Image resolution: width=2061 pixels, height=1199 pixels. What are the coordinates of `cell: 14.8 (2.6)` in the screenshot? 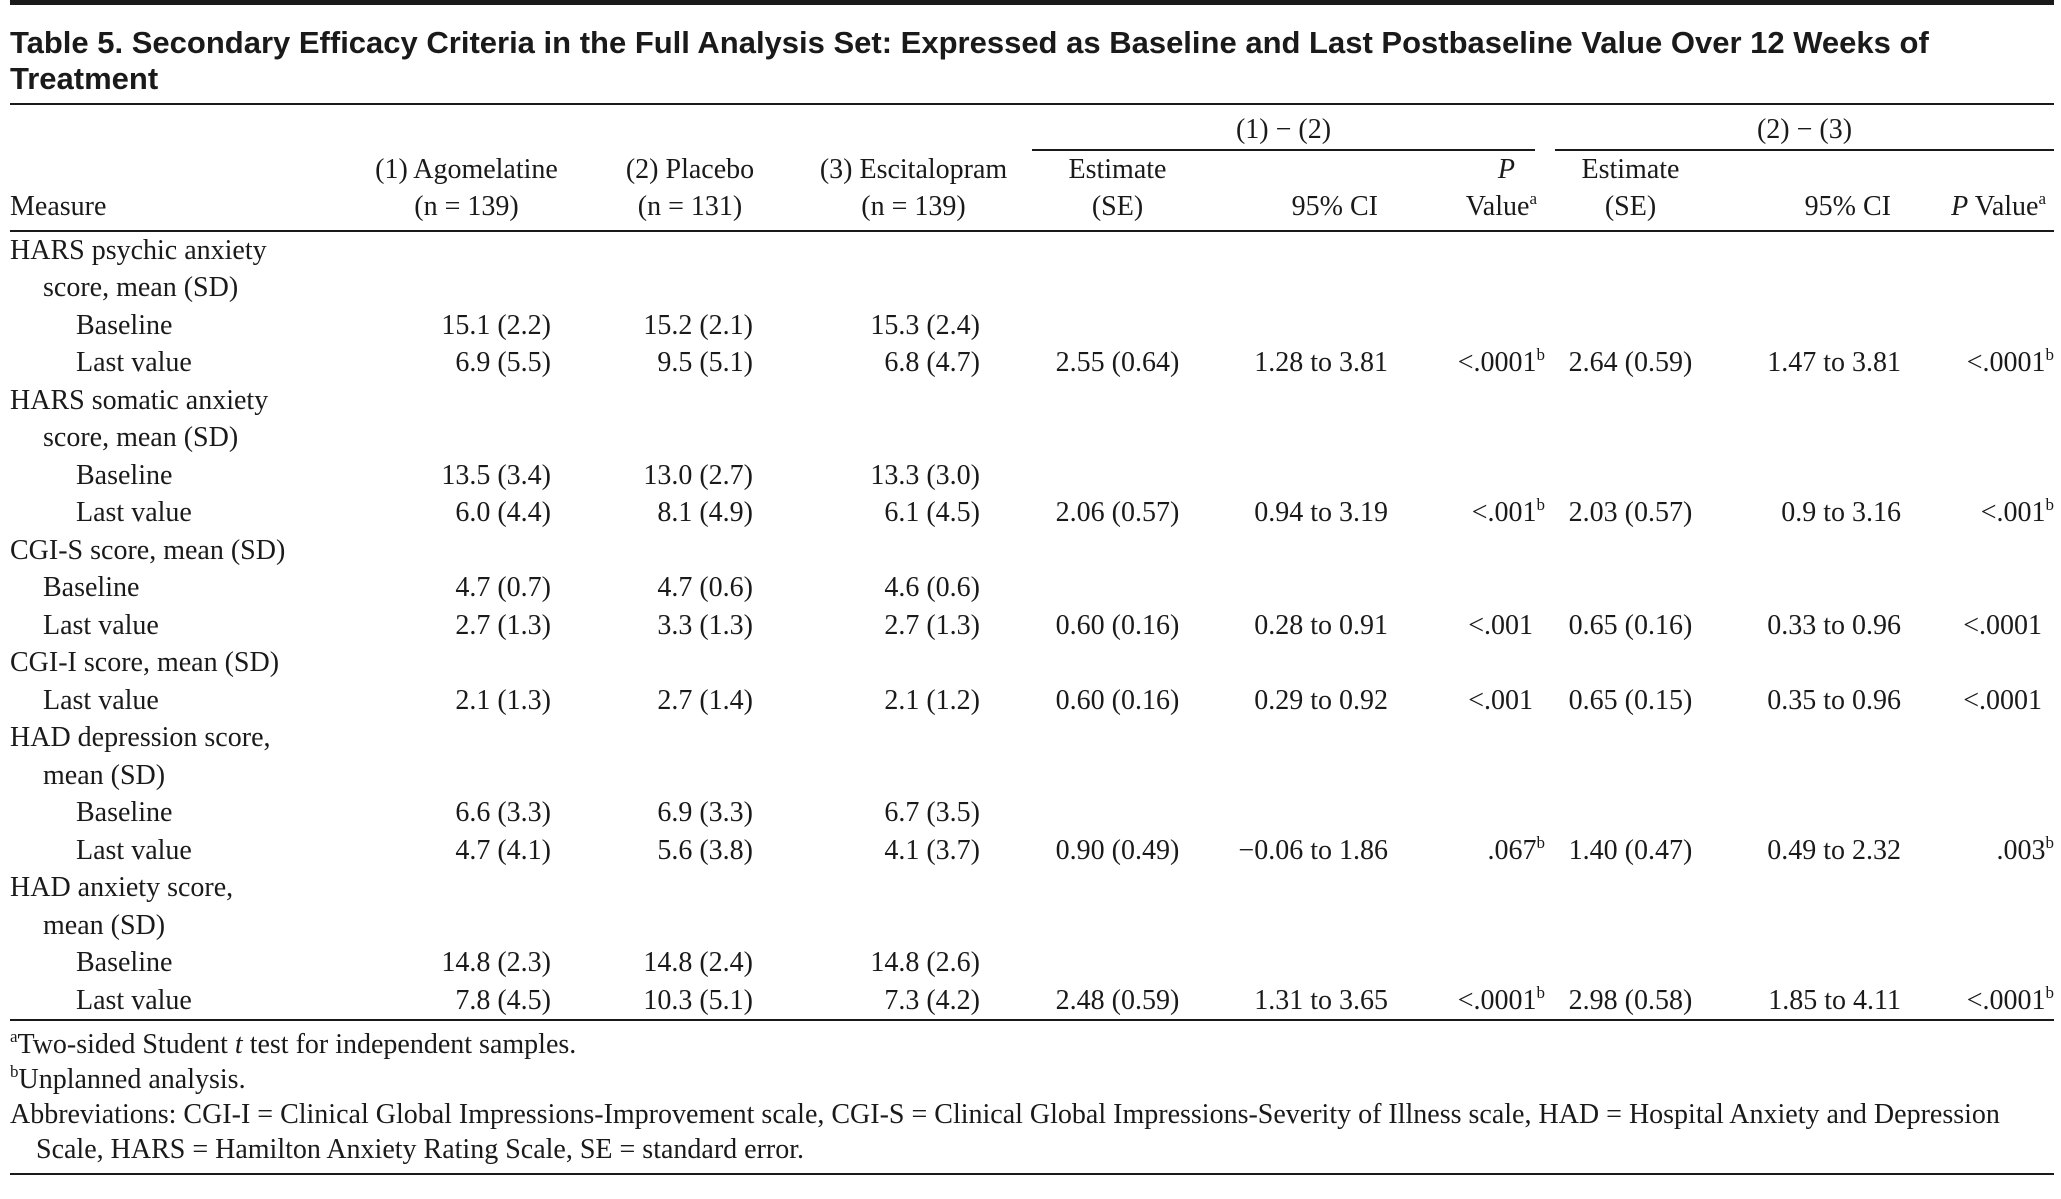 It's located at (925, 962).